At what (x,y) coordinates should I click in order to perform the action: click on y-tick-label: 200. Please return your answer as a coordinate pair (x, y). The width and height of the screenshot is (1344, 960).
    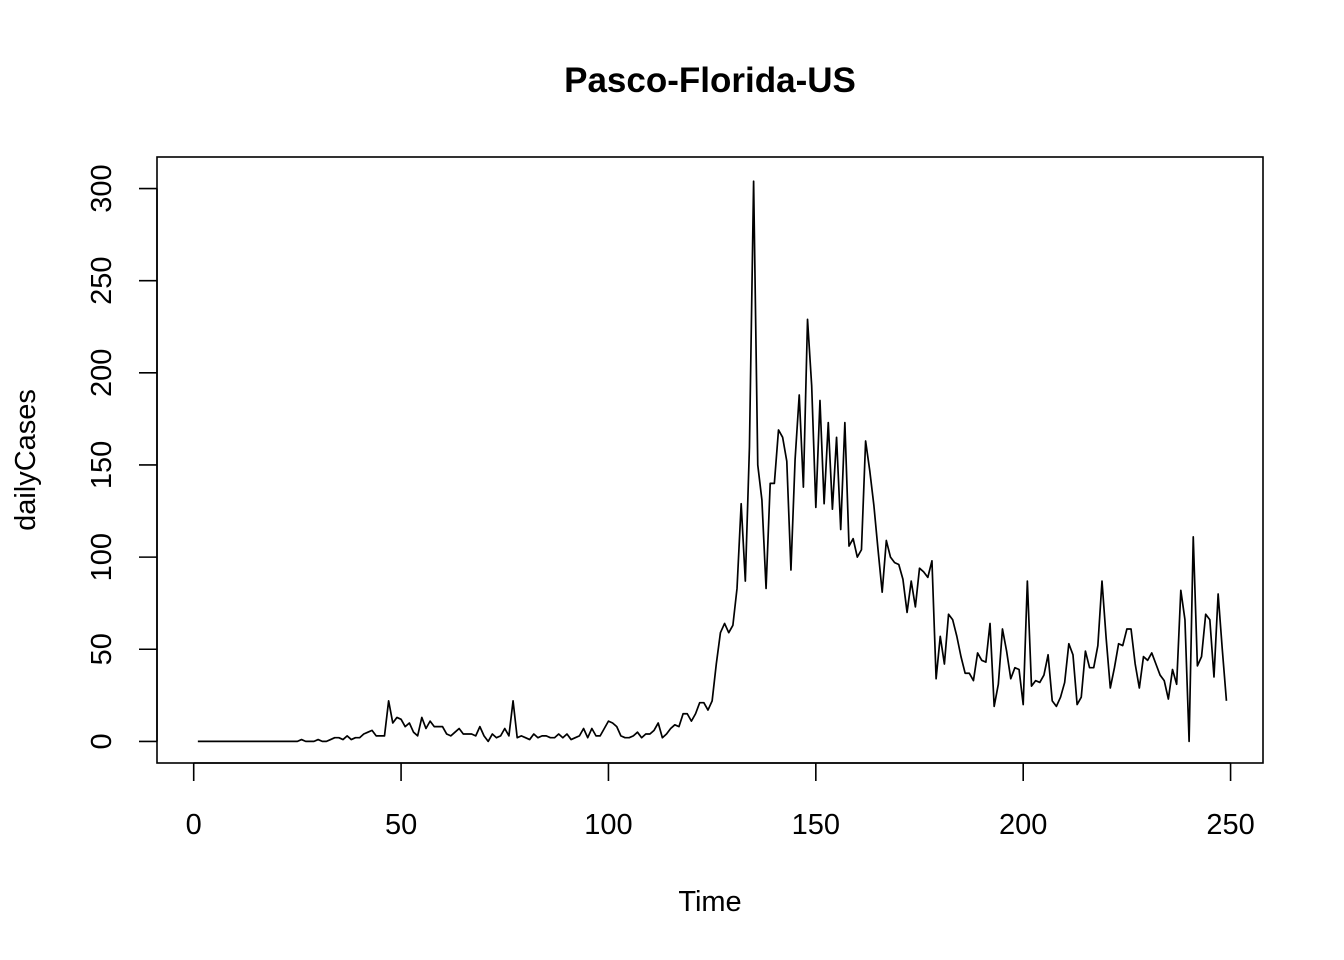
    Looking at the image, I should click on (102, 373).